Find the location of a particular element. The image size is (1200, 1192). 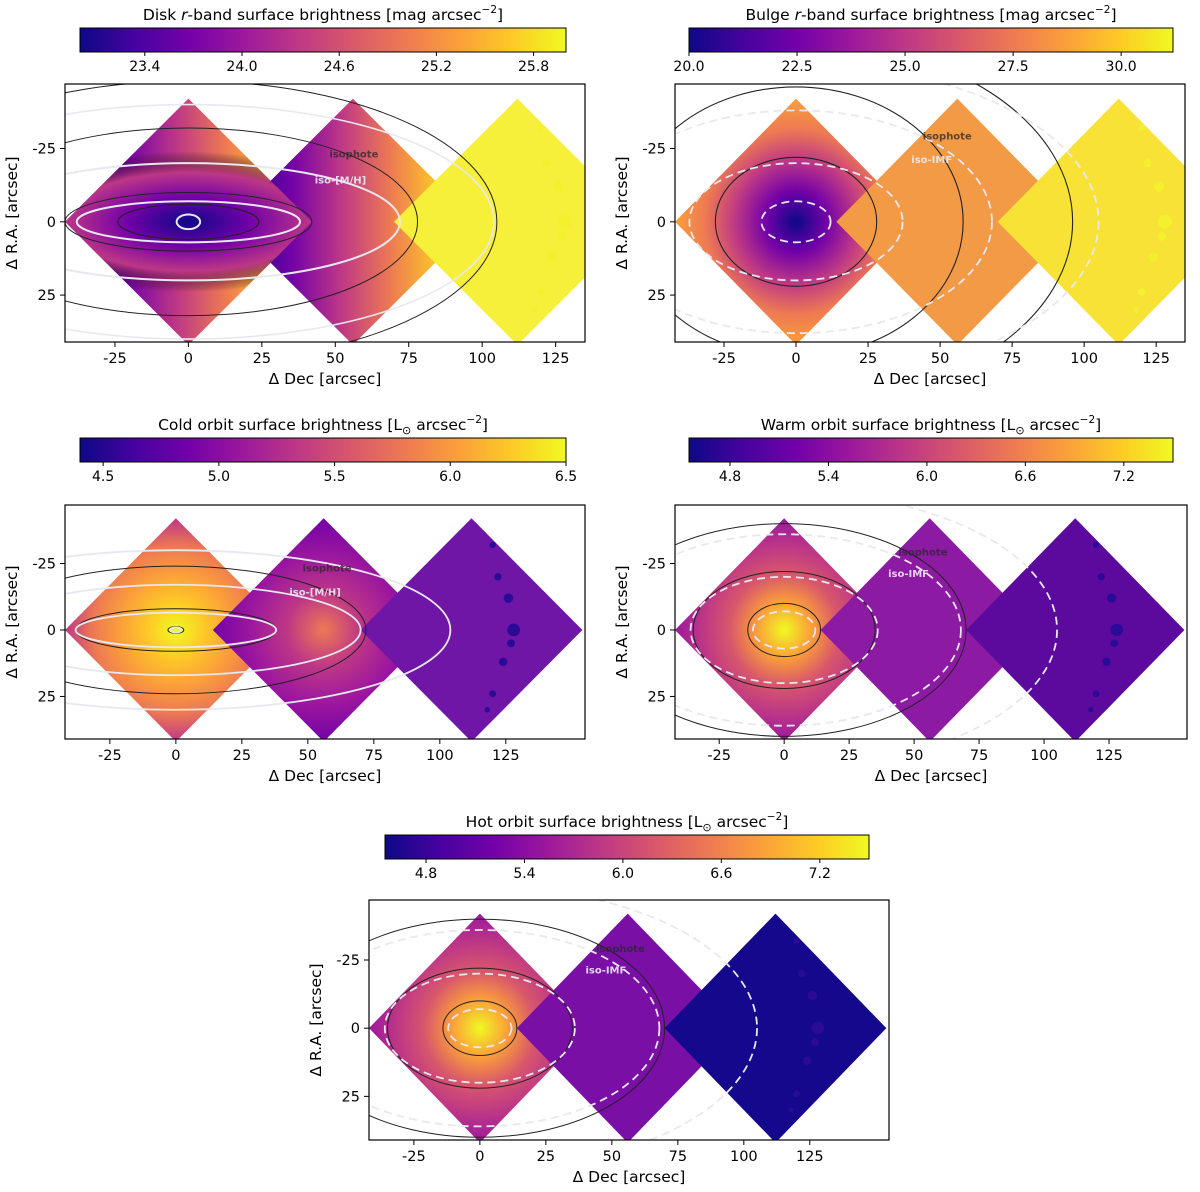

colorbar-tick-label: 5.4 is located at coordinates (828, 477).